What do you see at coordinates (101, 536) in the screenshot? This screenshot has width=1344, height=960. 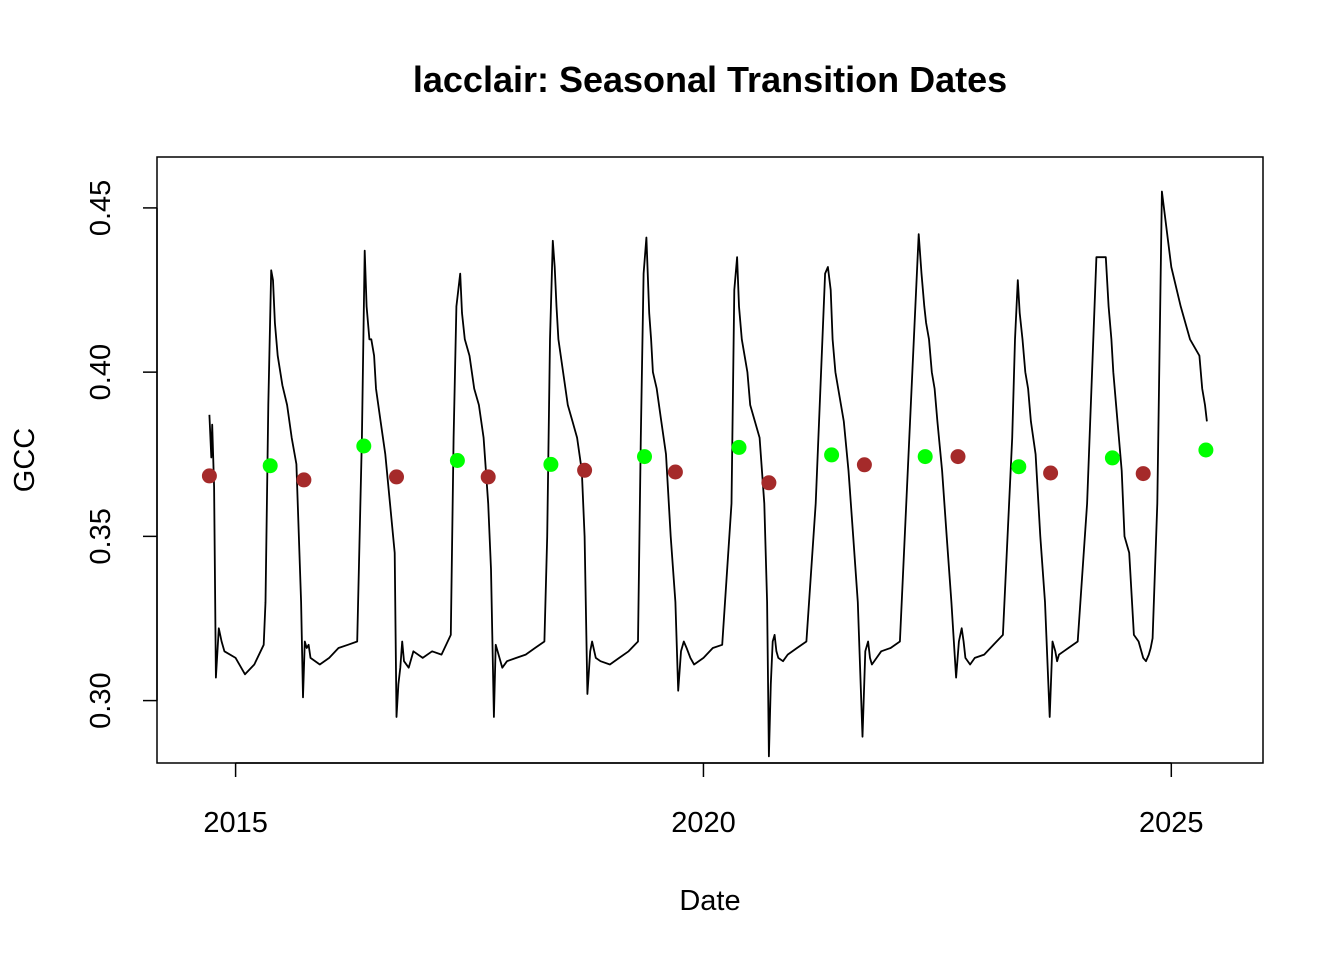 I see `y-tick-label: 0.35` at bounding box center [101, 536].